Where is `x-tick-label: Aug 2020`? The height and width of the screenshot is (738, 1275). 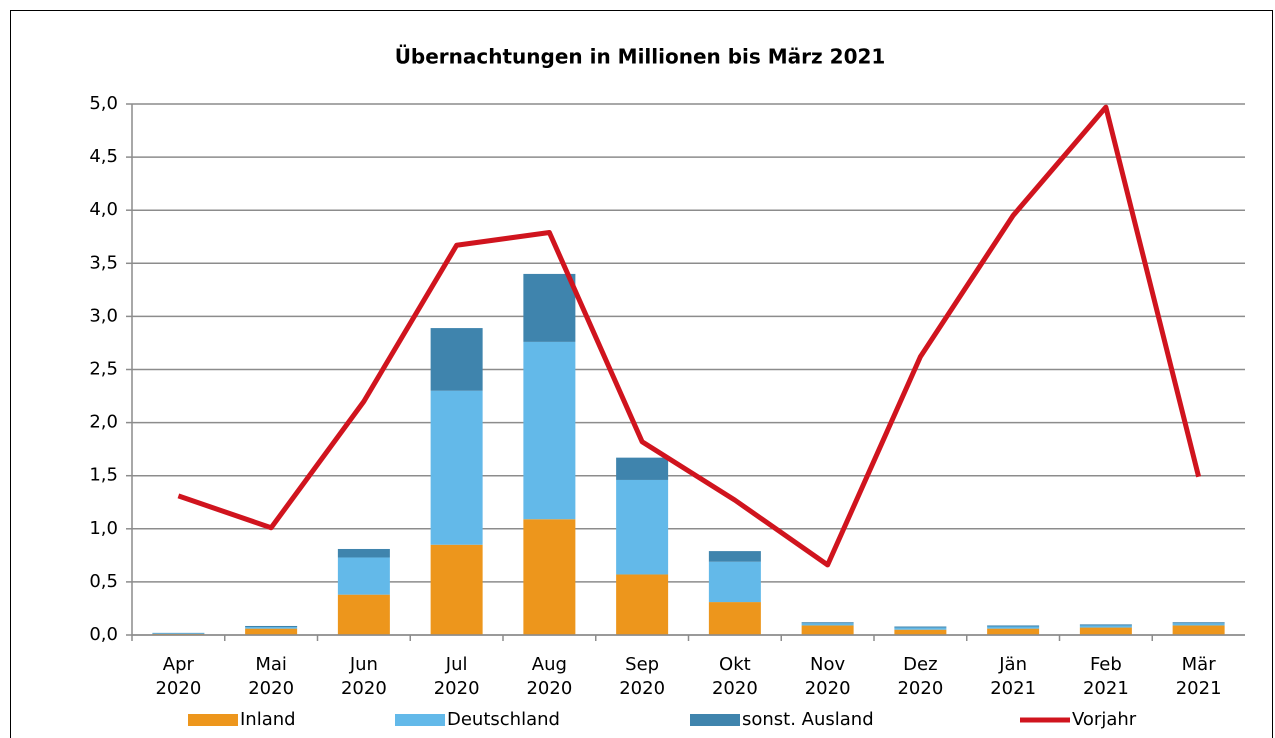 x-tick-label: Aug 2020 is located at coordinates (549, 676).